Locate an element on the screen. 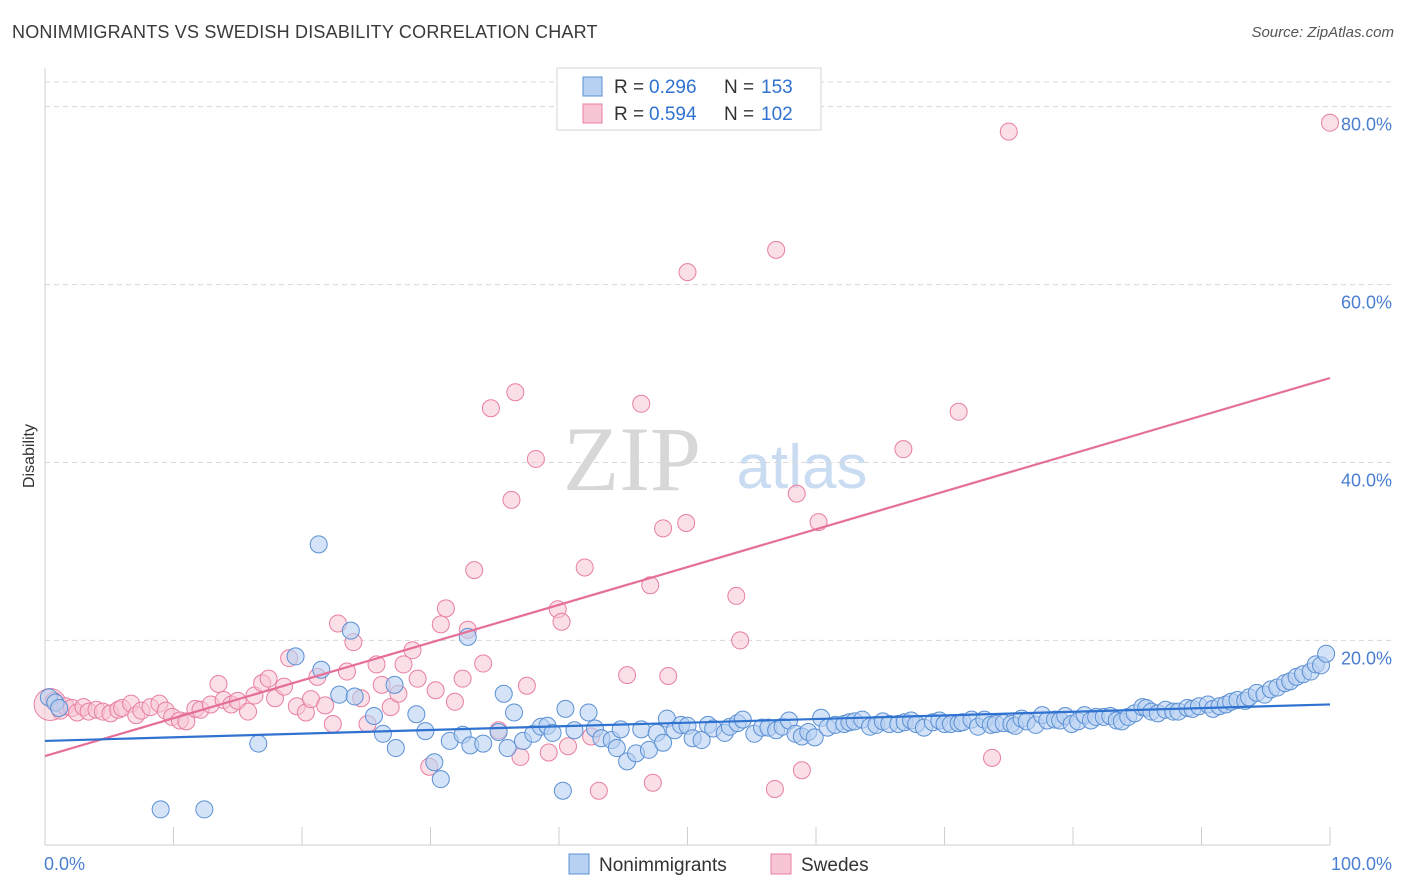  y-tick-label: 40.0% is located at coordinates (1366, 481).